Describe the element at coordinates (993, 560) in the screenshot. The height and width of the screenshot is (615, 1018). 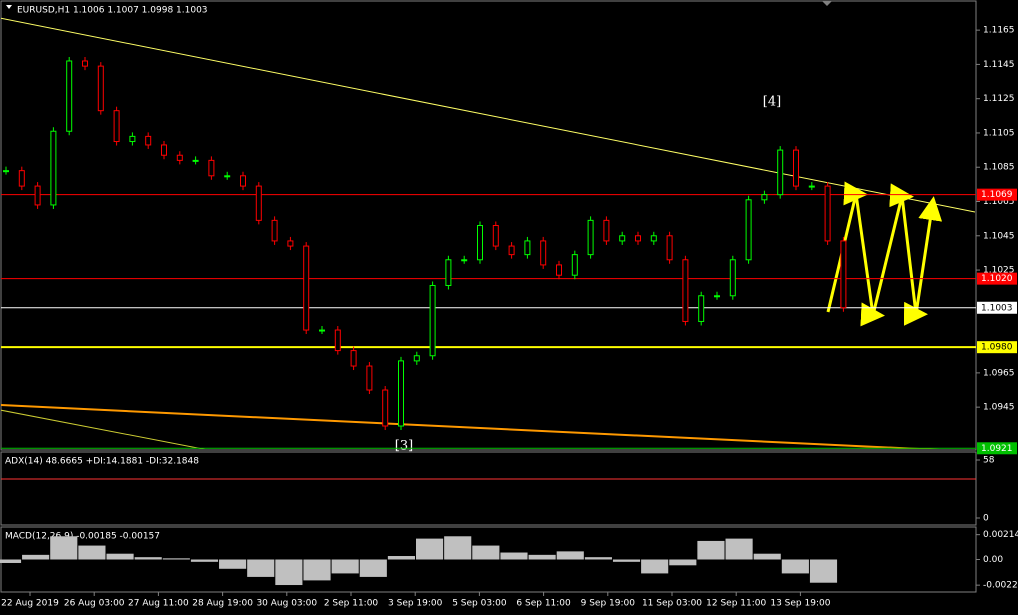
I see `y-tick-label: 0.00` at that location.